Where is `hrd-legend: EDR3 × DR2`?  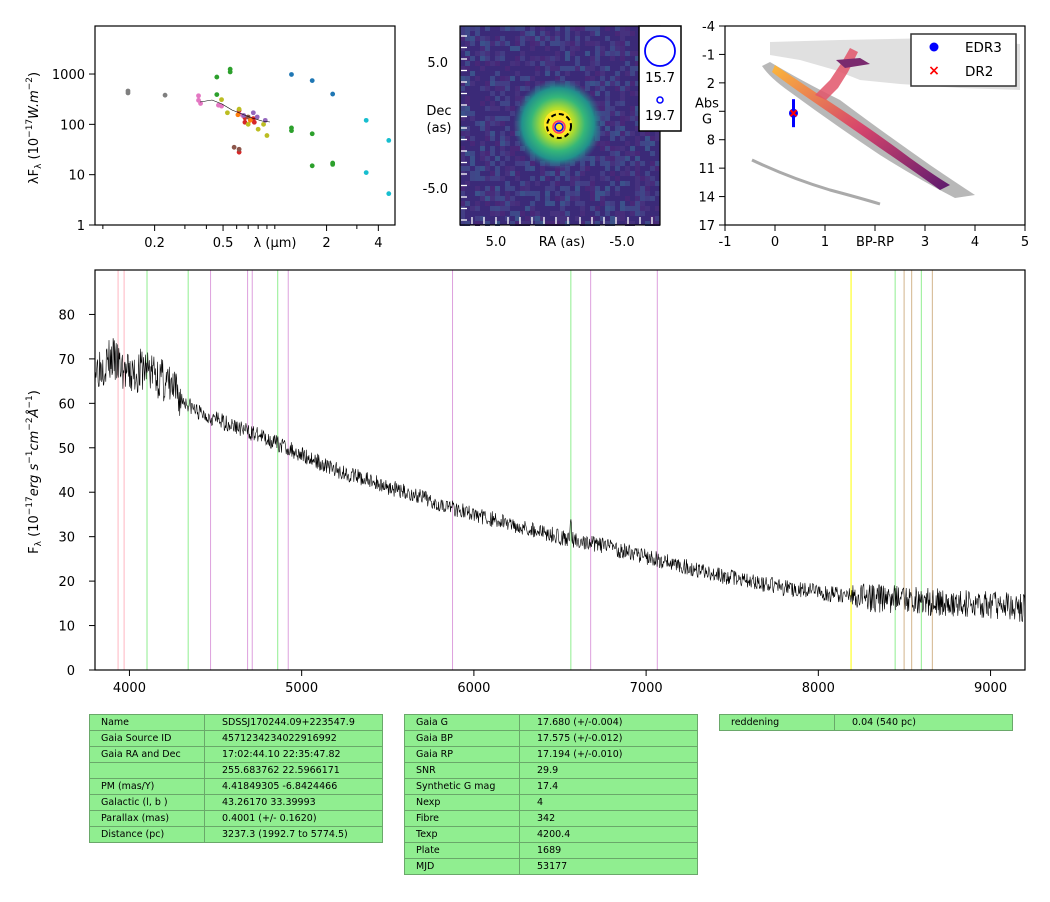
hrd-legend: EDR3 × DR2 is located at coordinates (963, 60).